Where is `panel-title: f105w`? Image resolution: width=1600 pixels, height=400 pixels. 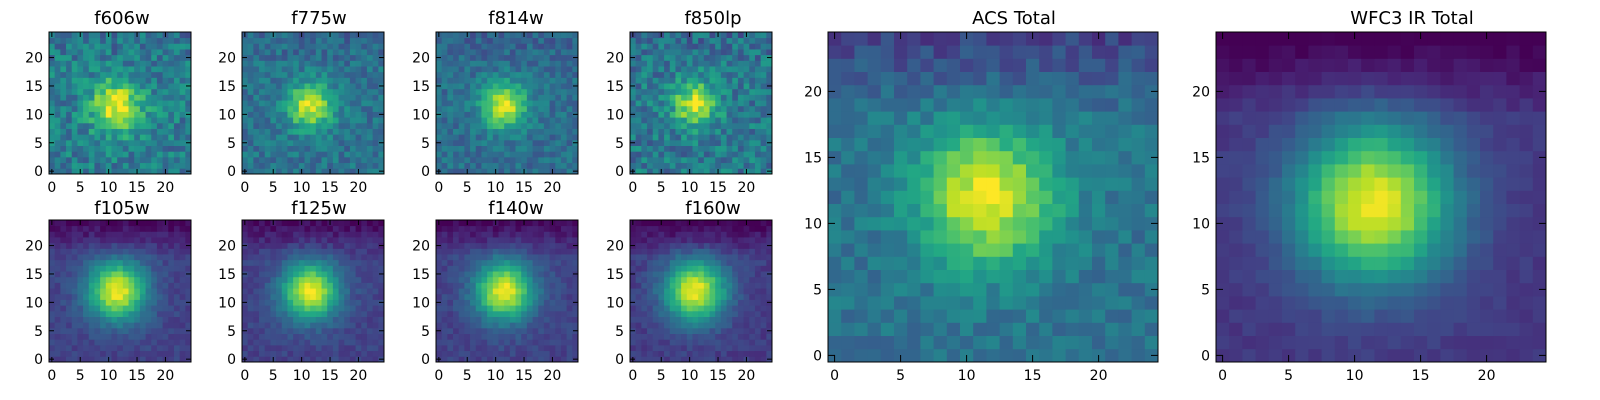
panel-title: f105w is located at coordinates (121, 208).